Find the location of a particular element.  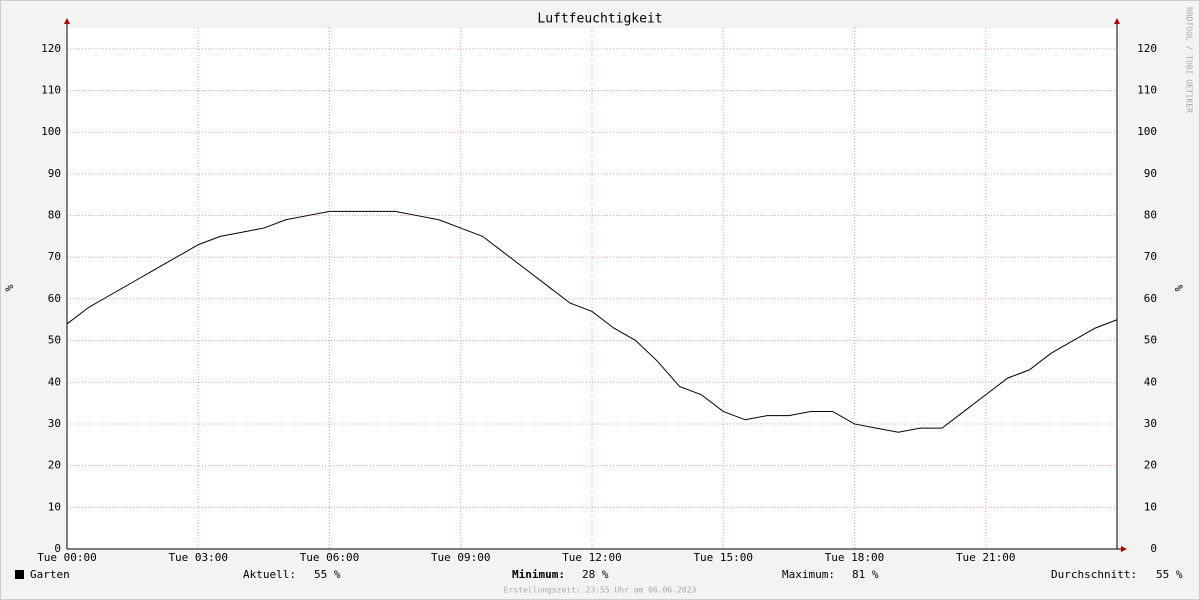

stat-label: Maximum: is located at coordinates (808, 574).